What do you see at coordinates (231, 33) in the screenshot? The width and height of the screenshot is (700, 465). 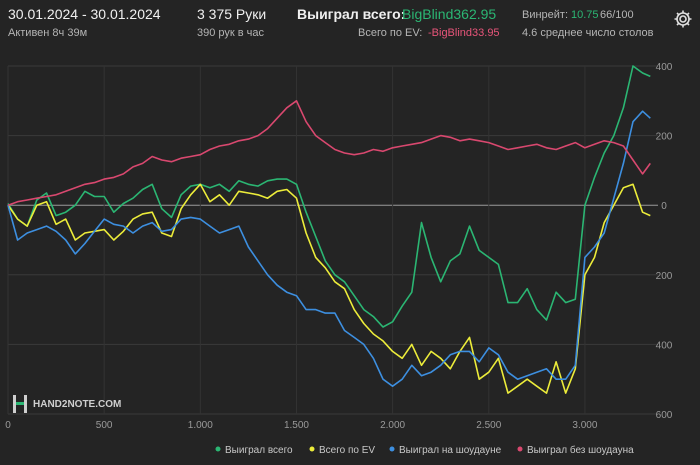 I see `hands-per-hour: 390 рук в час` at bounding box center [231, 33].